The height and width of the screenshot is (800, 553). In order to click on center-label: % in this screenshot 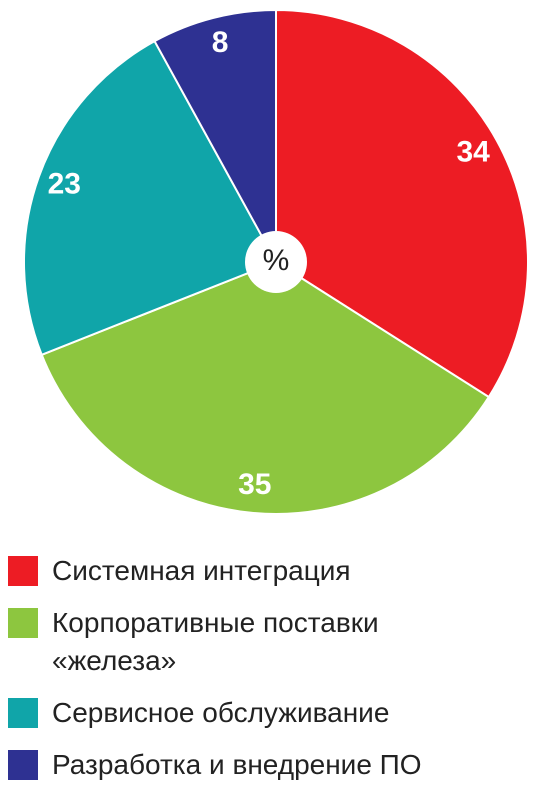, I will do `click(276, 260)`.